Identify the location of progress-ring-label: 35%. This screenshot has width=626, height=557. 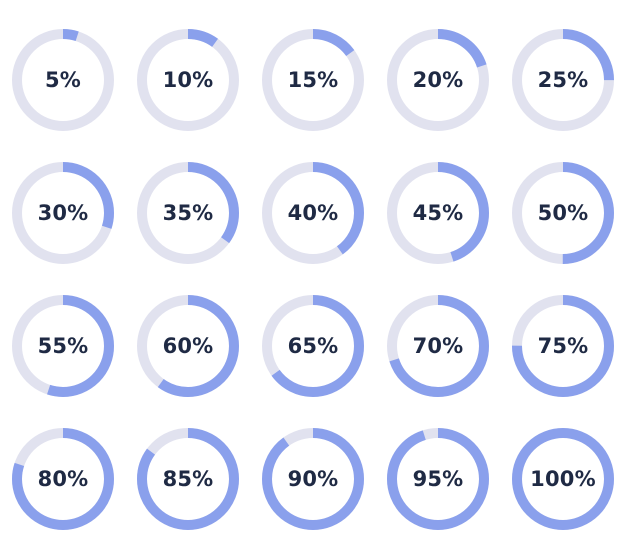
(188, 213).